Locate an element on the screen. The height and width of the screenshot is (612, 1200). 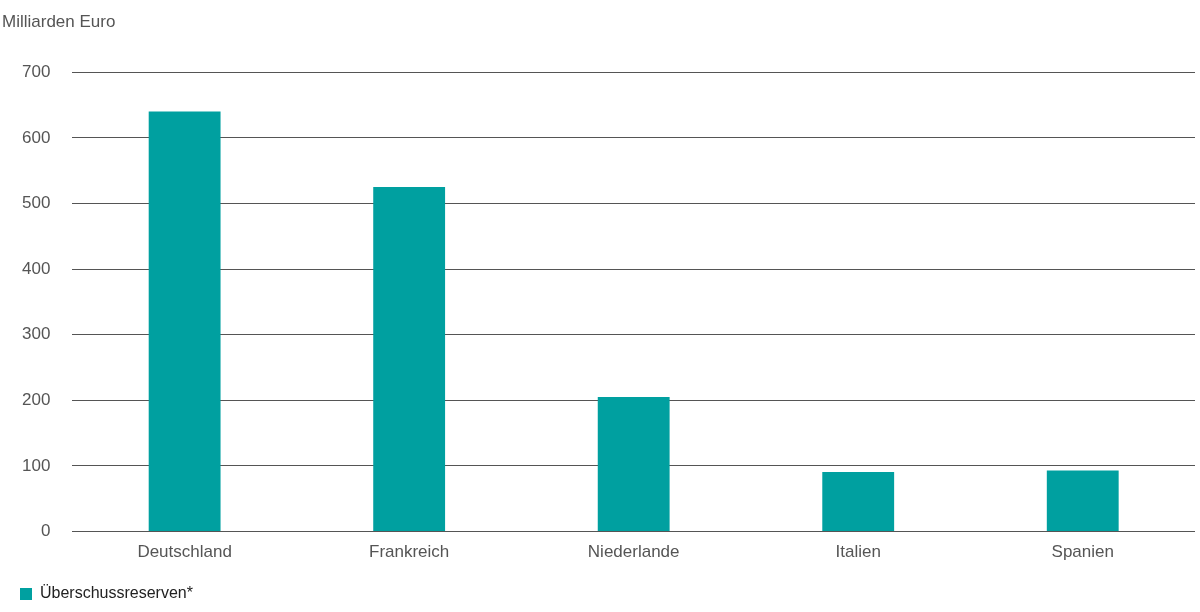
y-tick-label: 0 is located at coordinates (45, 531).